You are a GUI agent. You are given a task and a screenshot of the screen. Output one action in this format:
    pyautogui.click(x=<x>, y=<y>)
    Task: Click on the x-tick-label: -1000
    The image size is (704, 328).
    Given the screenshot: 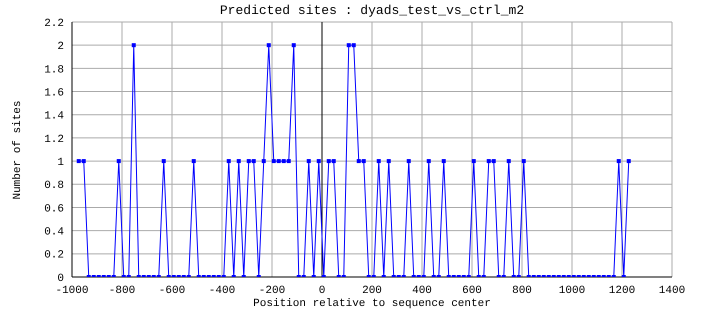 What is the action you would take?
    pyautogui.click(x=72, y=290)
    